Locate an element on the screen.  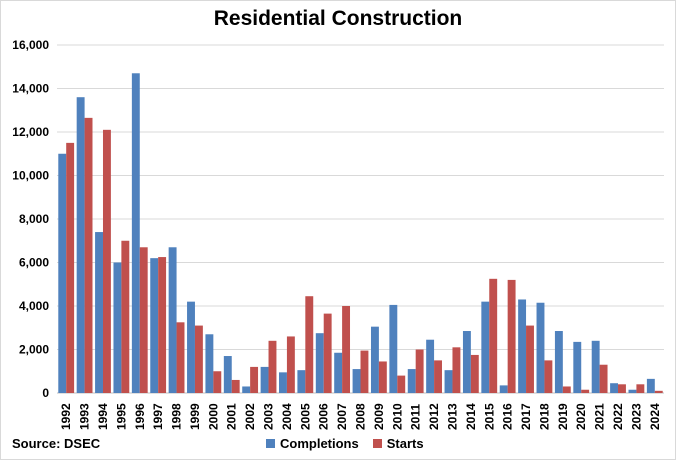
y-tick-label: 6,000 is located at coordinates (34, 263).